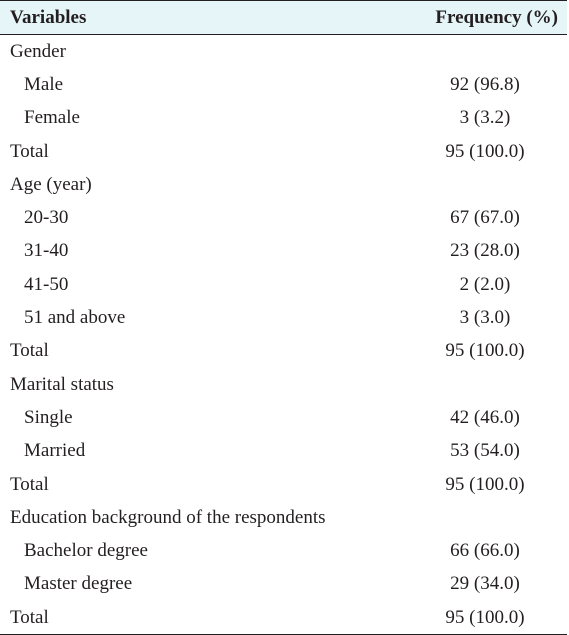 The height and width of the screenshot is (635, 569). I want to click on row-label: Master degree, so click(78, 584).